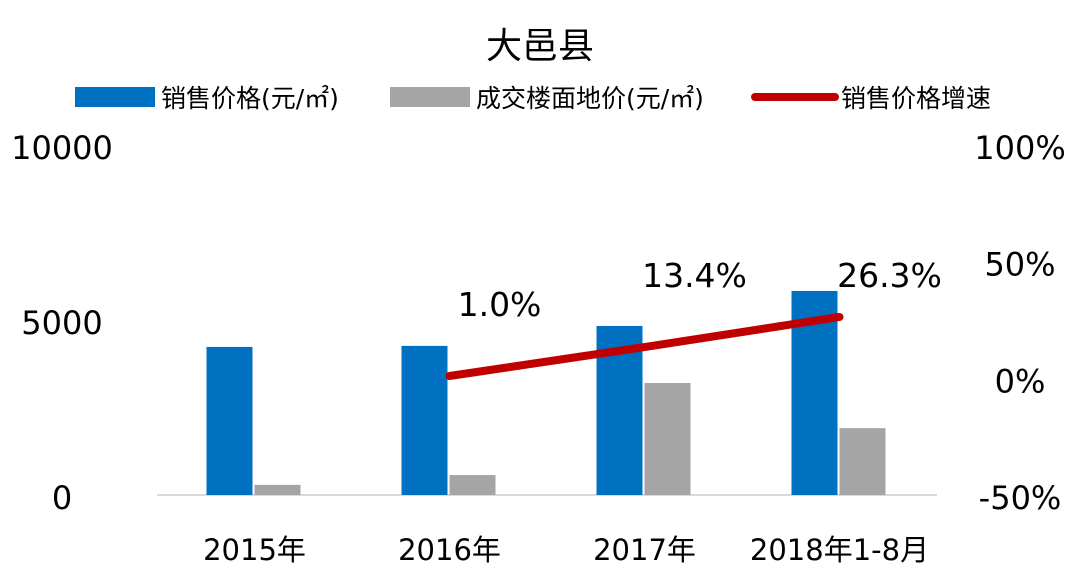  Describe the element at coordinates (1020, 381) in the screenshot. I see `right-tick-label: 0%` at that location.